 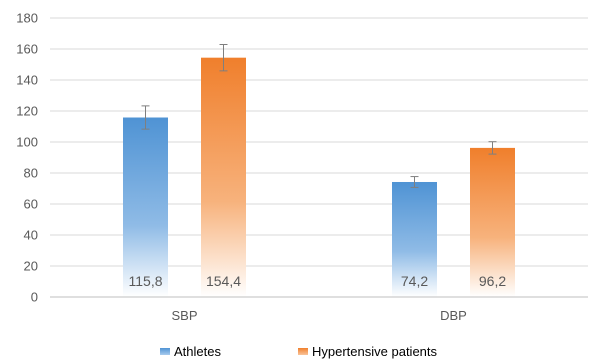 I want to click on y-tick-label: 100, so click(x=27, y=142).